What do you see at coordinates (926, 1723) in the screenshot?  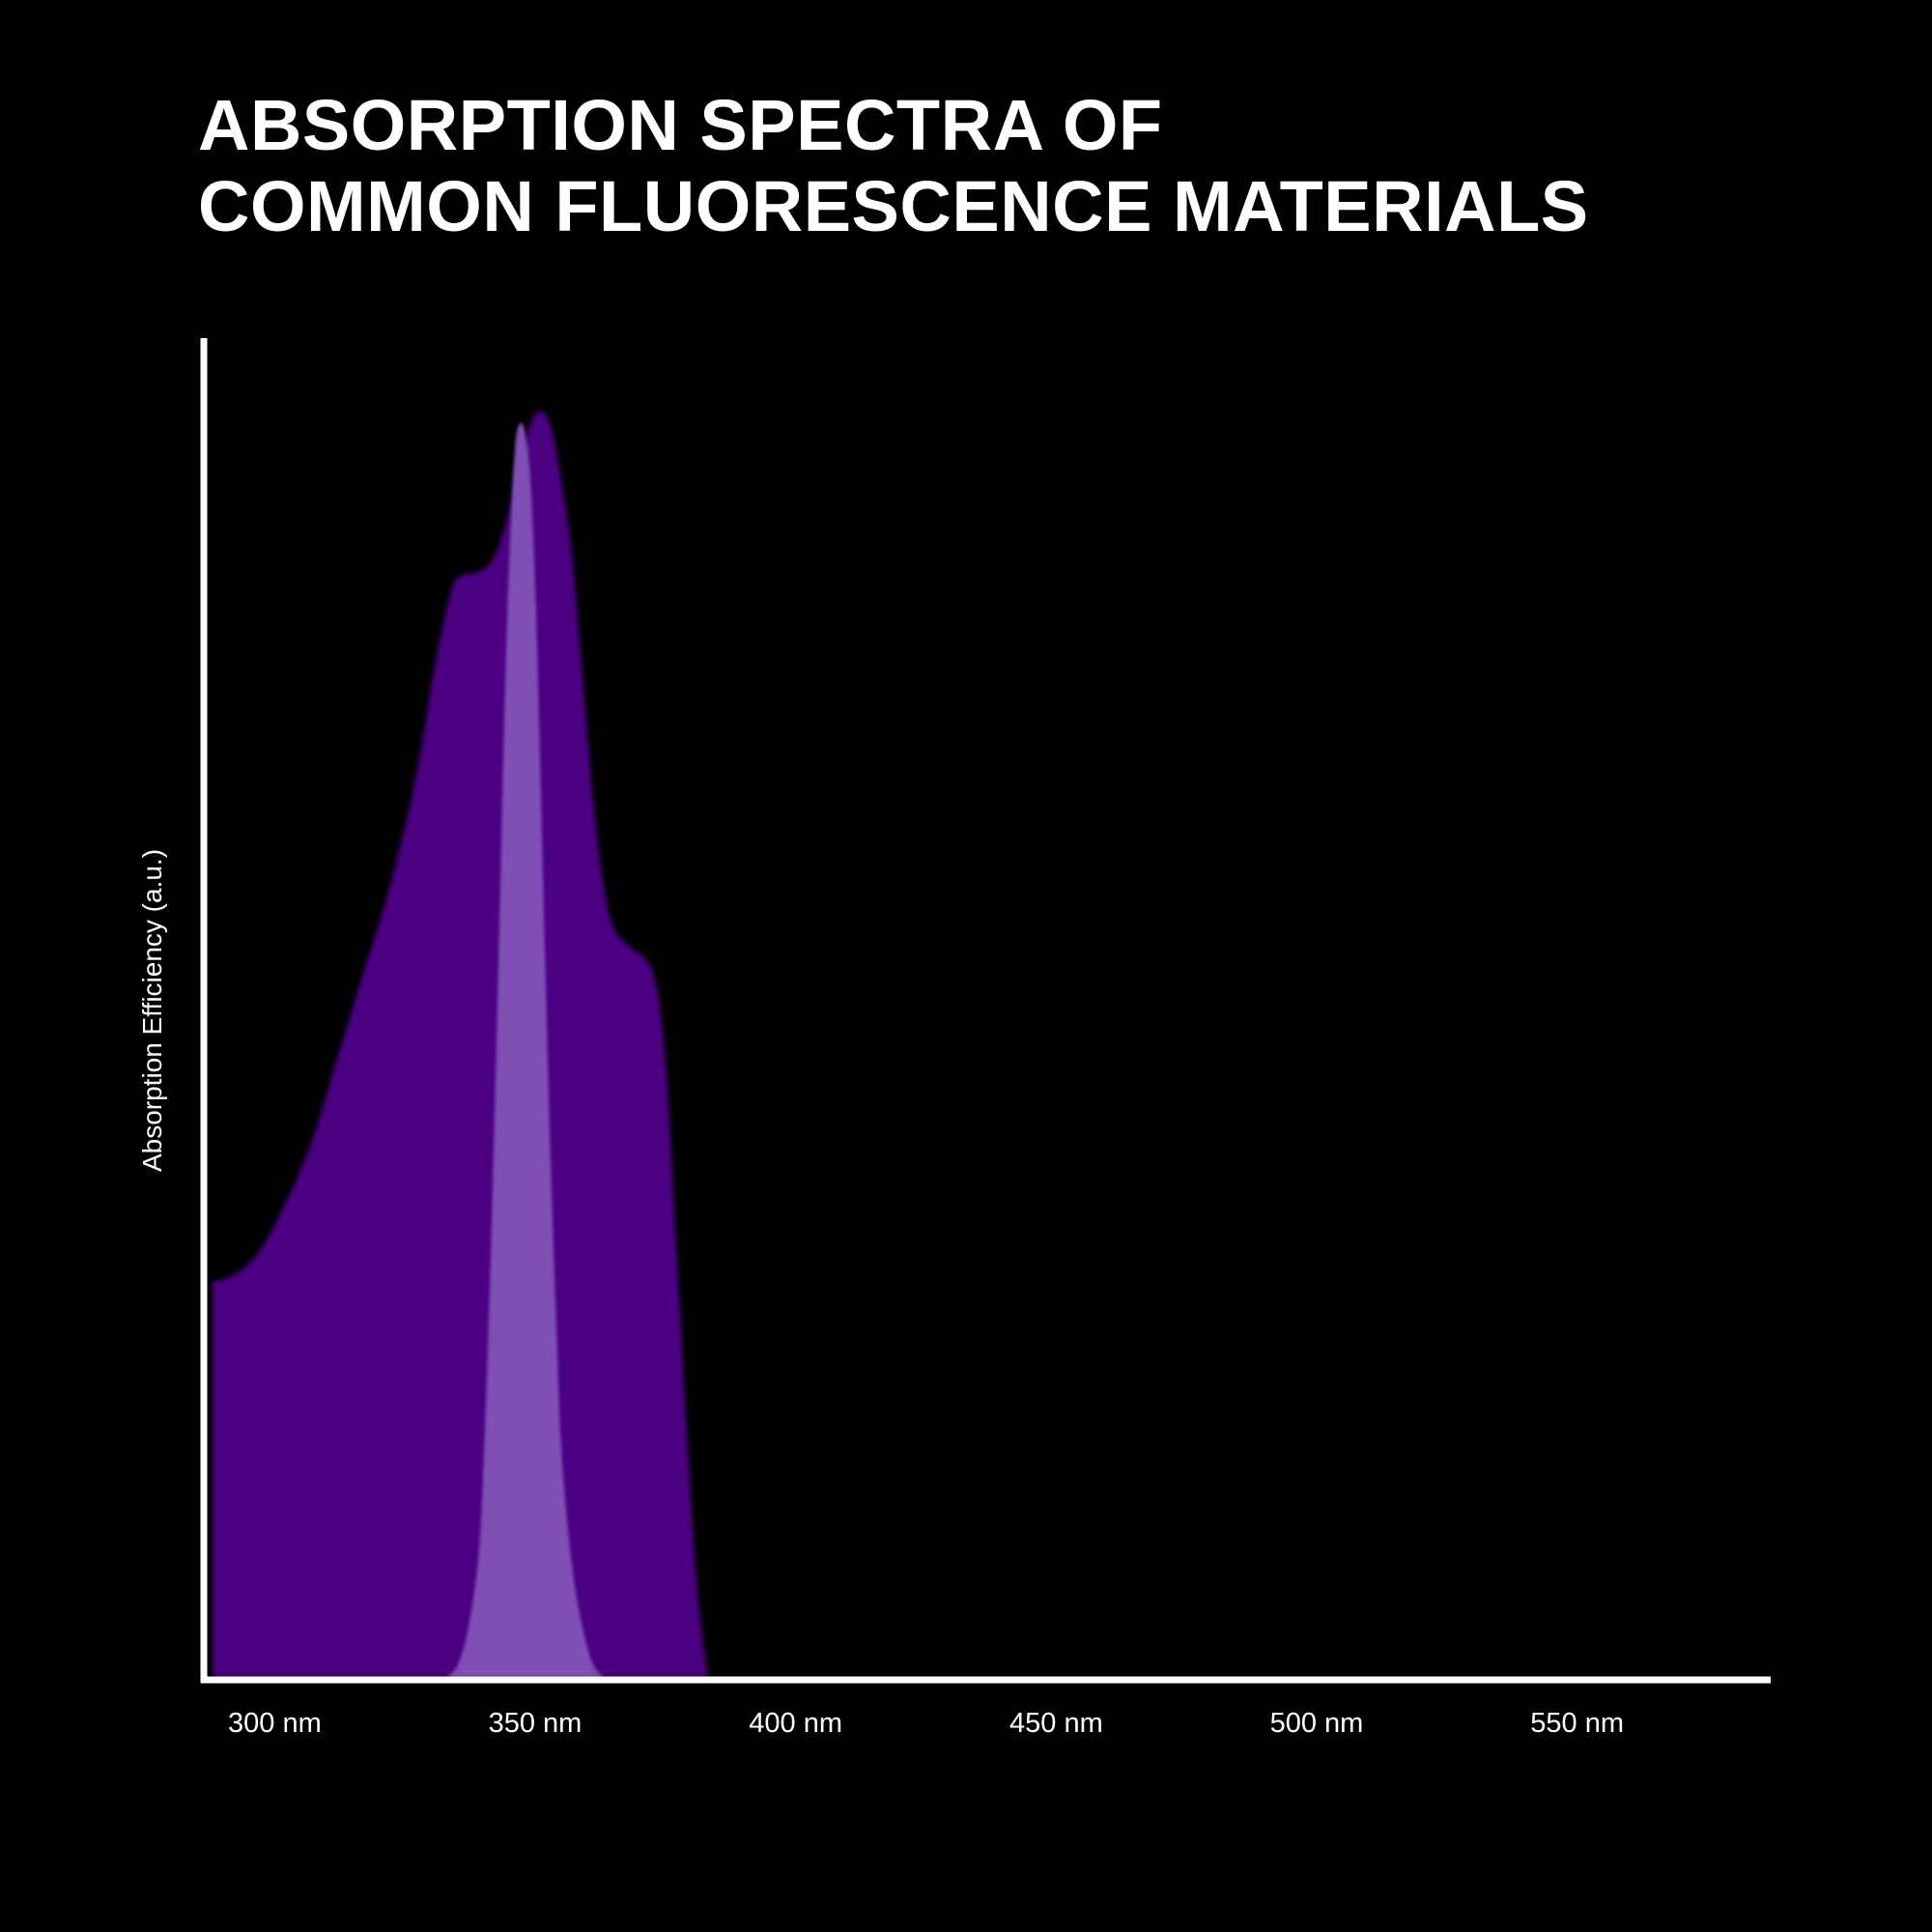 I see `x-tick-labels: 300 nm 350 nm 400 nm 450 nm 500 nm 550 nm` at bounding box center [926, 1723].